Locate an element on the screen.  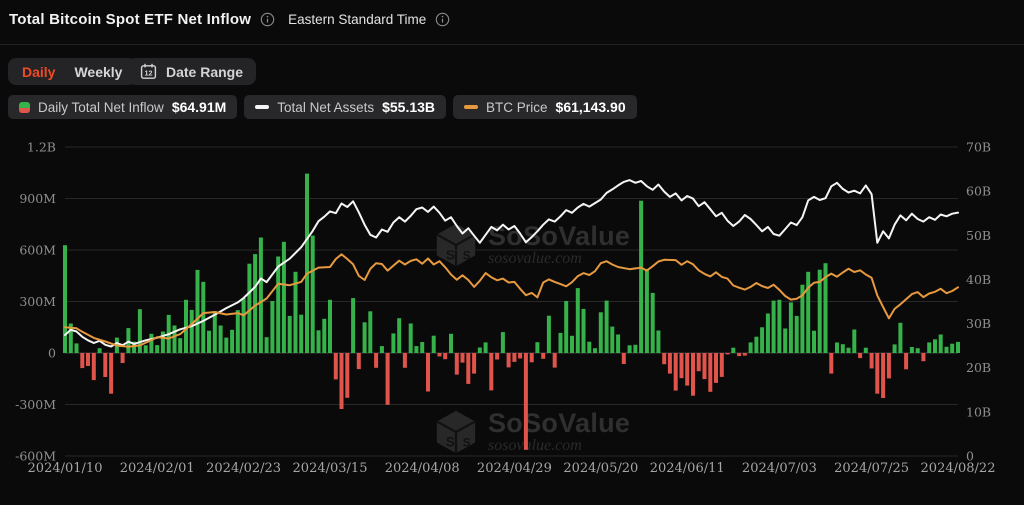
svg-text: 2024/04/29 is located at coordinates (514, 468).